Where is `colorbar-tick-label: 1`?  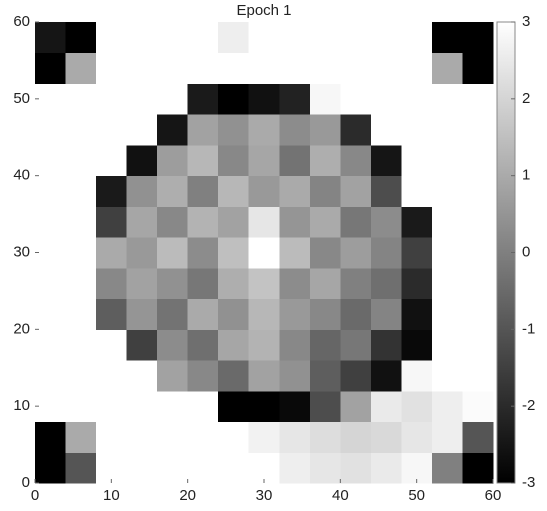 colorbar-tick-label: 1 is located at coordinates (526, 175).